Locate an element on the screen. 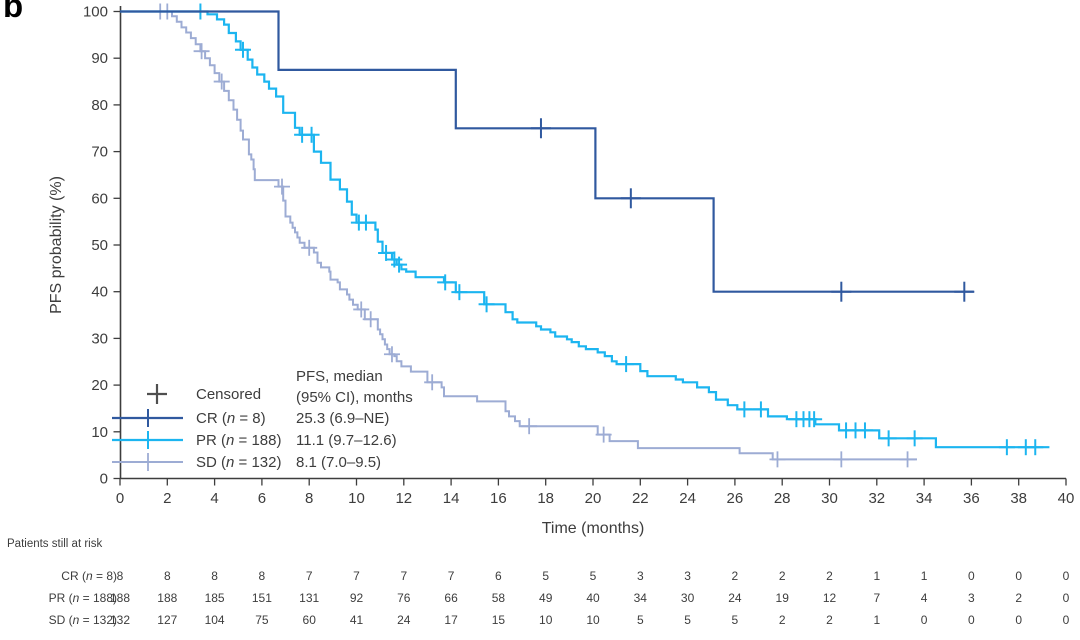  legend-series-label: SD (n = 132) is located at coordinates (238, 462).